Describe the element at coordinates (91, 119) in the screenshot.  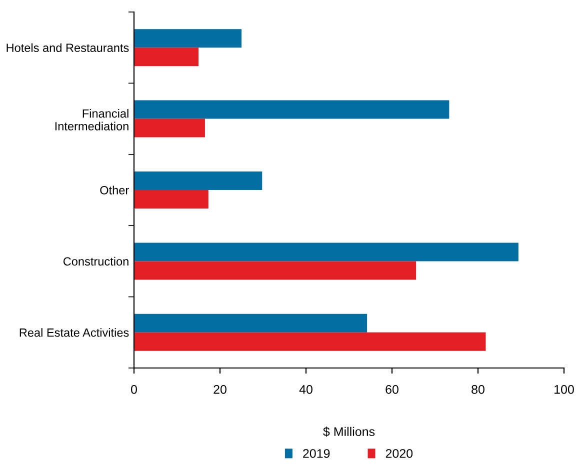
I see `y-tick-label: Financial Intermediation` at that location.